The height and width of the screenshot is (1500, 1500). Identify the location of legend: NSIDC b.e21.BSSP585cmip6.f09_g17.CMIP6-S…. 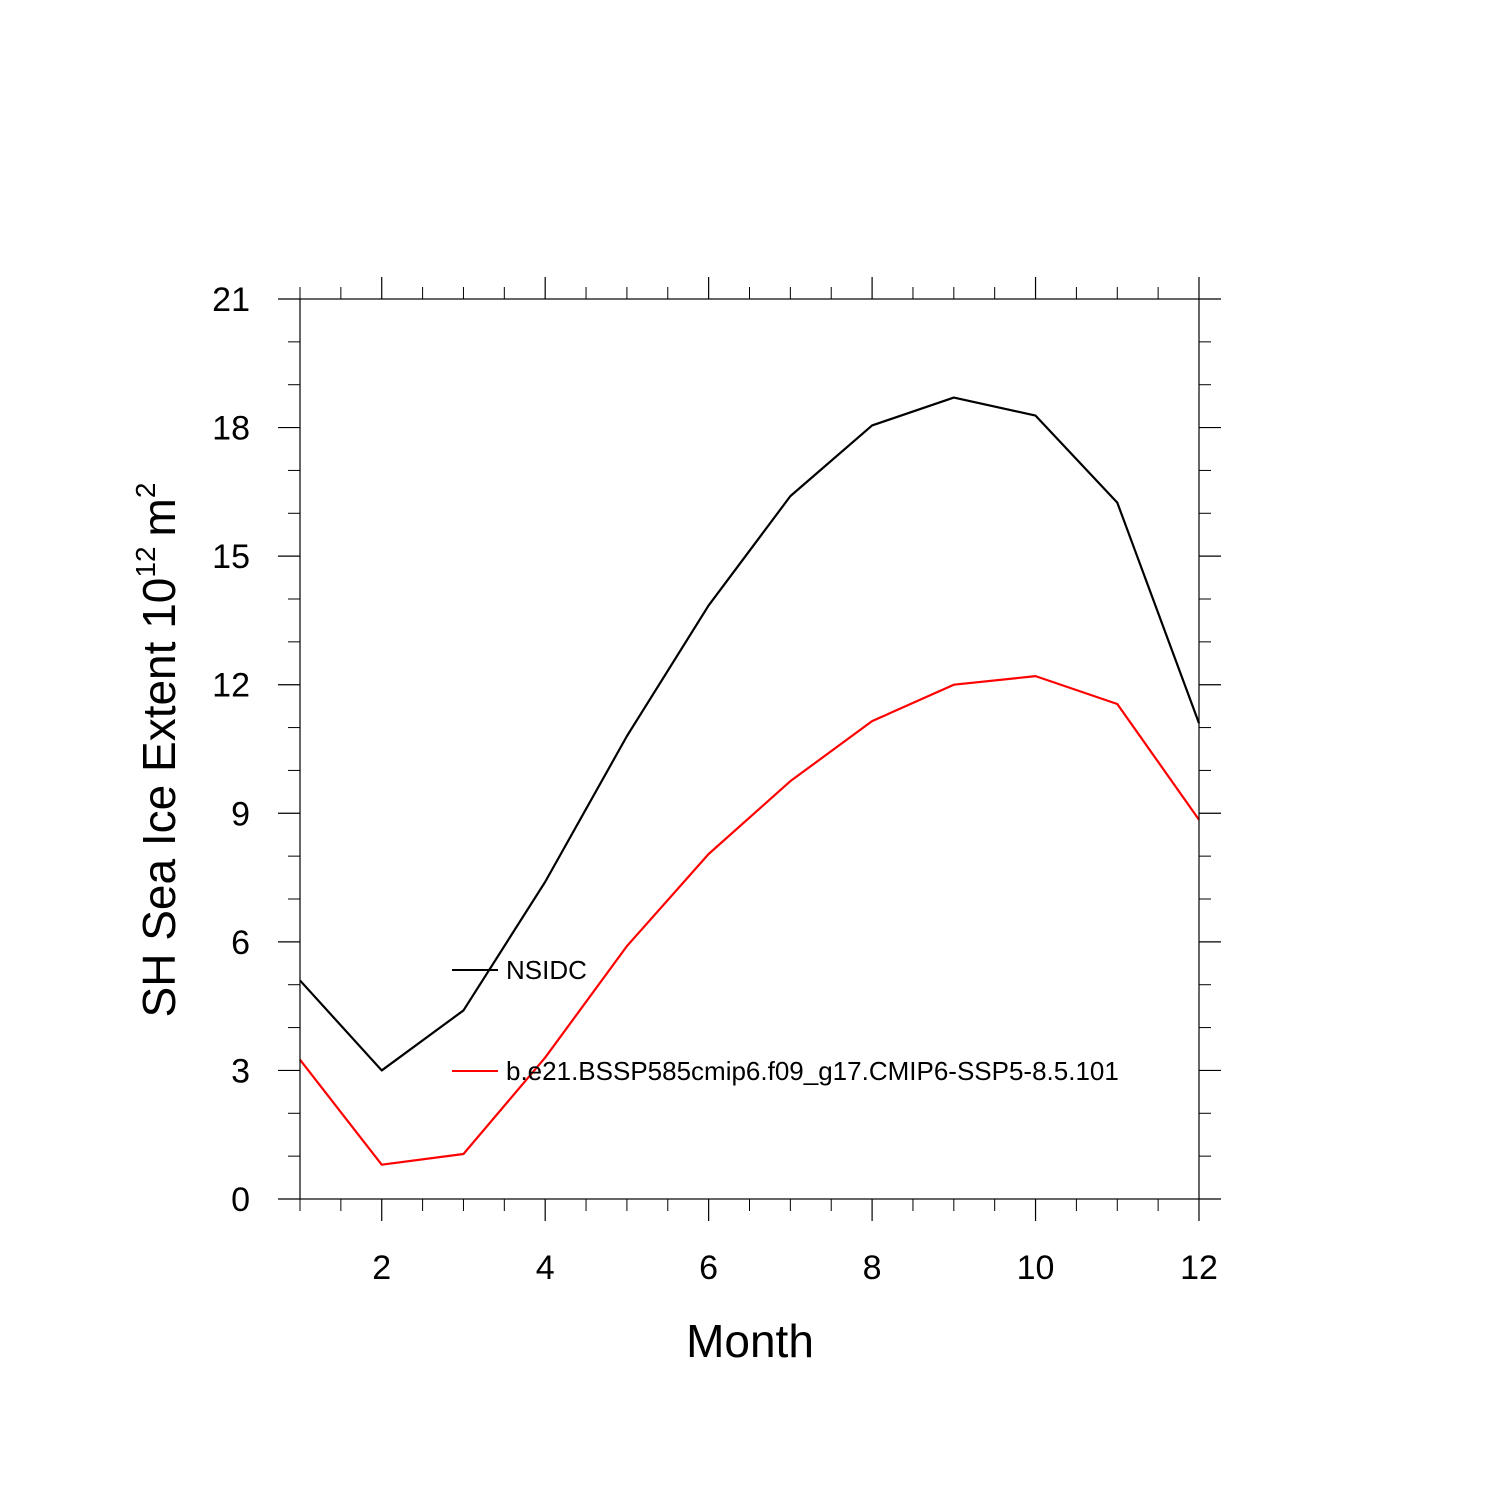
(785, 1020).